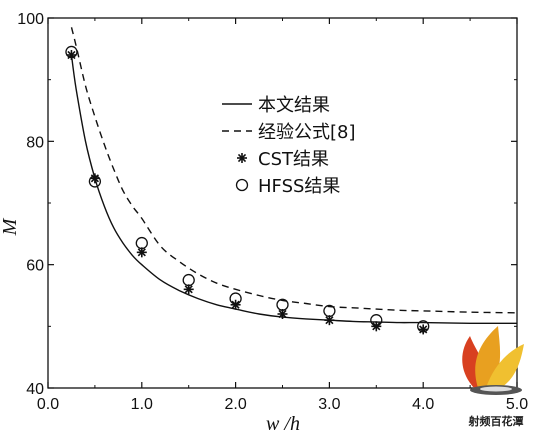  What do you see at coordinates (505, 367) in the screenshot?
I see `logo-flame-right` at bounding box center [505, 367].